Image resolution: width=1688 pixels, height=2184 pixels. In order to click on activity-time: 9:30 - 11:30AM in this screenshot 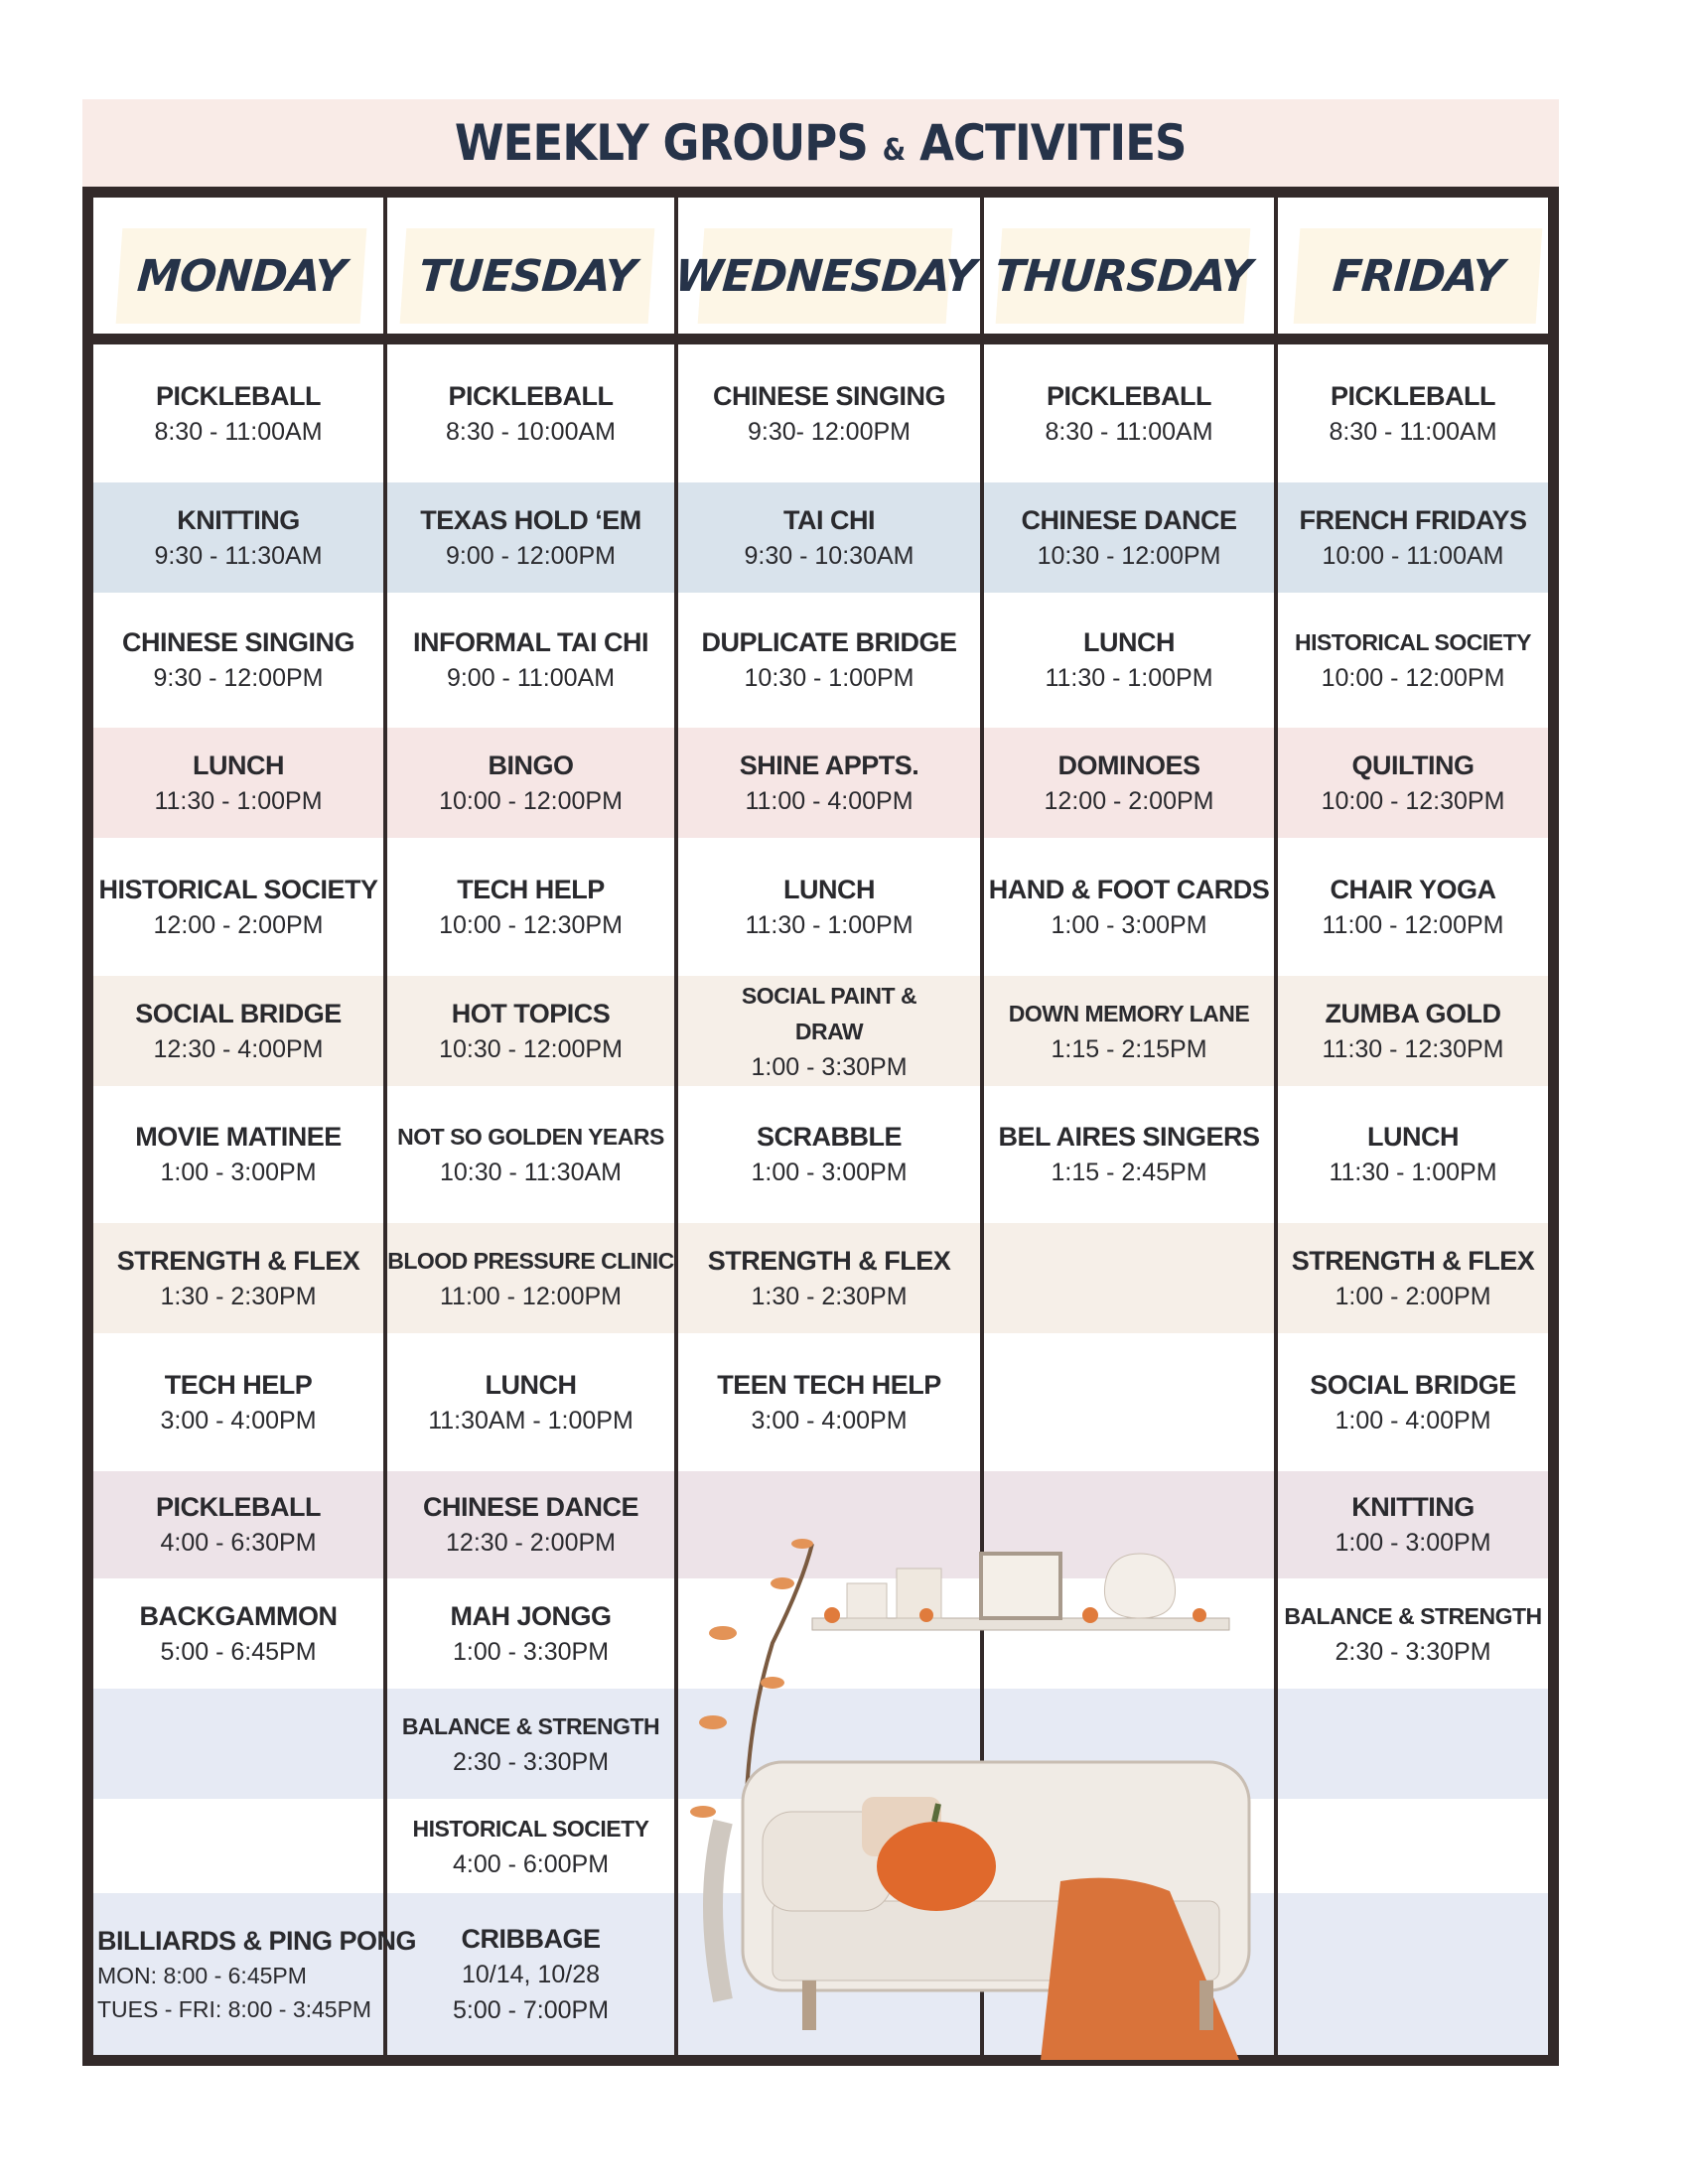, I will do `click(238, 555)`.